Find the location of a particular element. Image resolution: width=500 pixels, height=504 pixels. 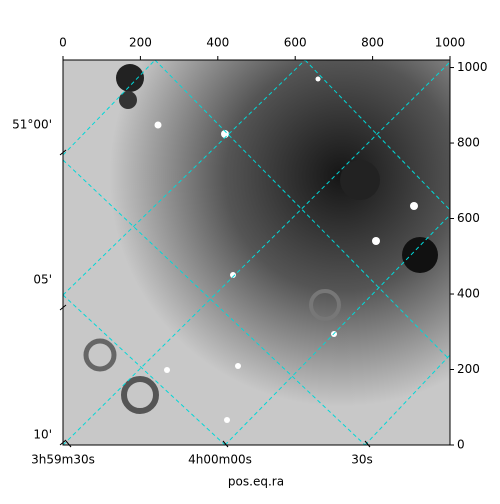

x-tick-label: 600 is located at coordinates (295, 43).